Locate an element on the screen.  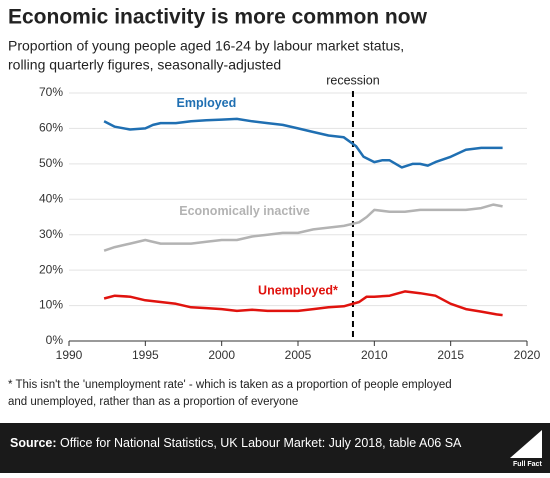
series-label: Employed is located at coordinates (207, 103).